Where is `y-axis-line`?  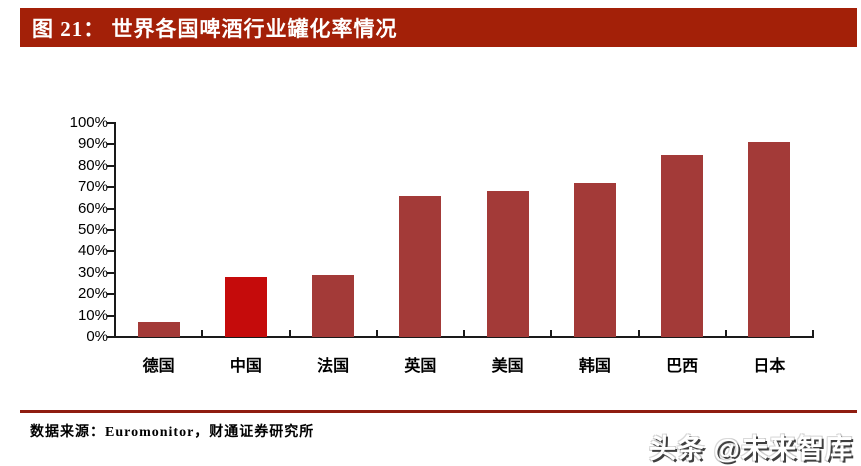 y-axis-line is located at coordinates (115, 230).